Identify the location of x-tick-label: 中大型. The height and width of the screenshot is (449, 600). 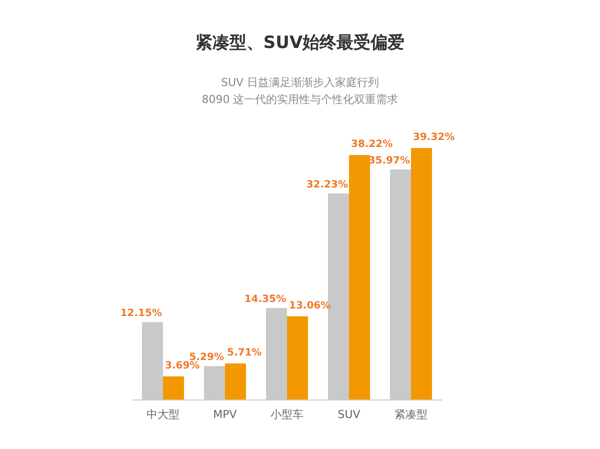
(163, 414).